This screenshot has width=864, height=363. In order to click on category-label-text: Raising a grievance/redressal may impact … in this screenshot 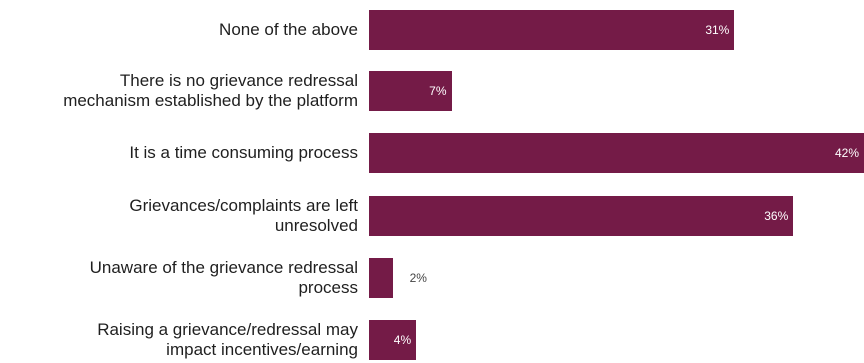, I will do `click(227, 340)`.